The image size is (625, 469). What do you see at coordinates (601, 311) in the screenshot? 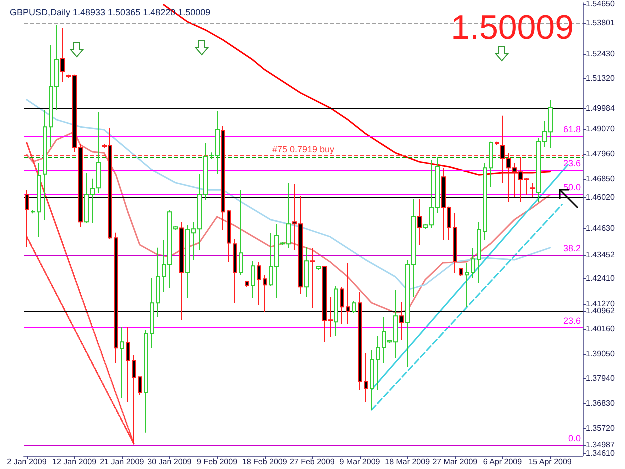
I see `y-tick-label: 1.40962` at bounding box center [601, 311].